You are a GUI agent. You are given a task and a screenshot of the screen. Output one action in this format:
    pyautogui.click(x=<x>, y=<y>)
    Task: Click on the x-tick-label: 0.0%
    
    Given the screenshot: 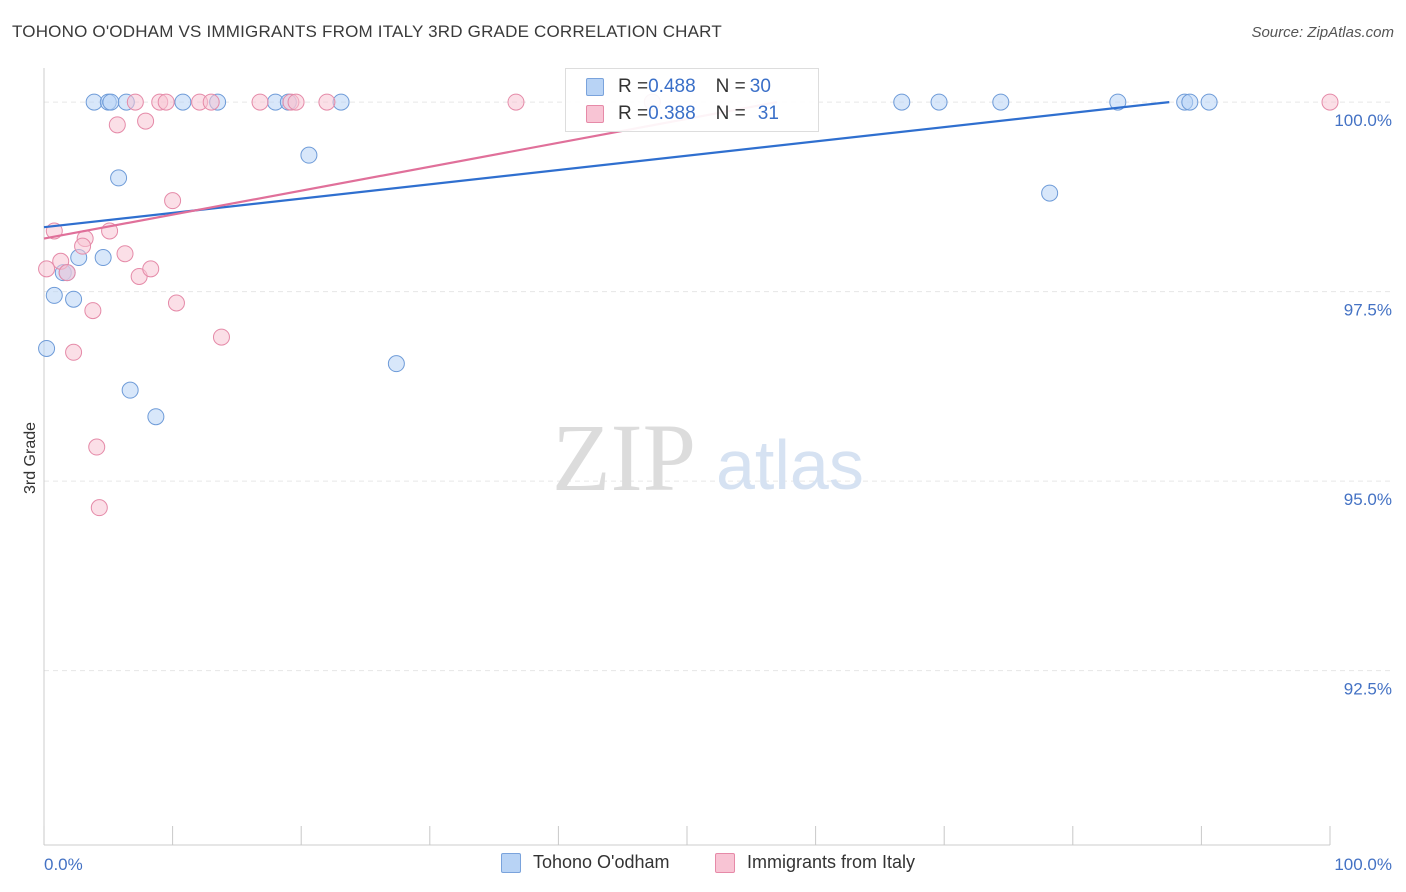 What is the action you would take?
    pyautogui.click(x=63, y=864)
    